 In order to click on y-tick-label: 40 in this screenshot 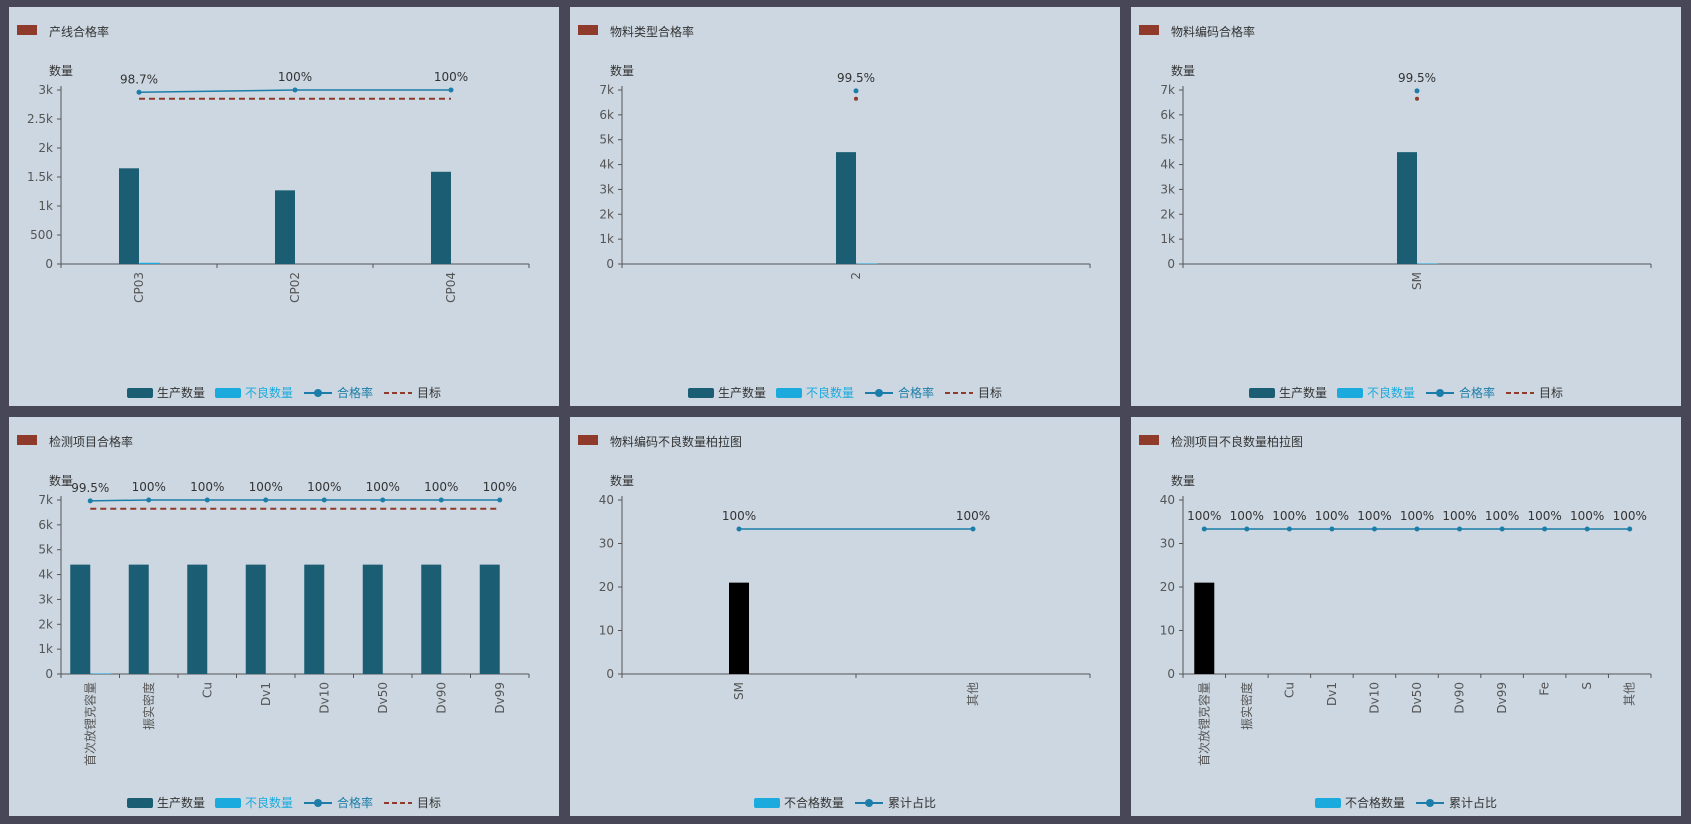, I will do `click(606, 500)`.